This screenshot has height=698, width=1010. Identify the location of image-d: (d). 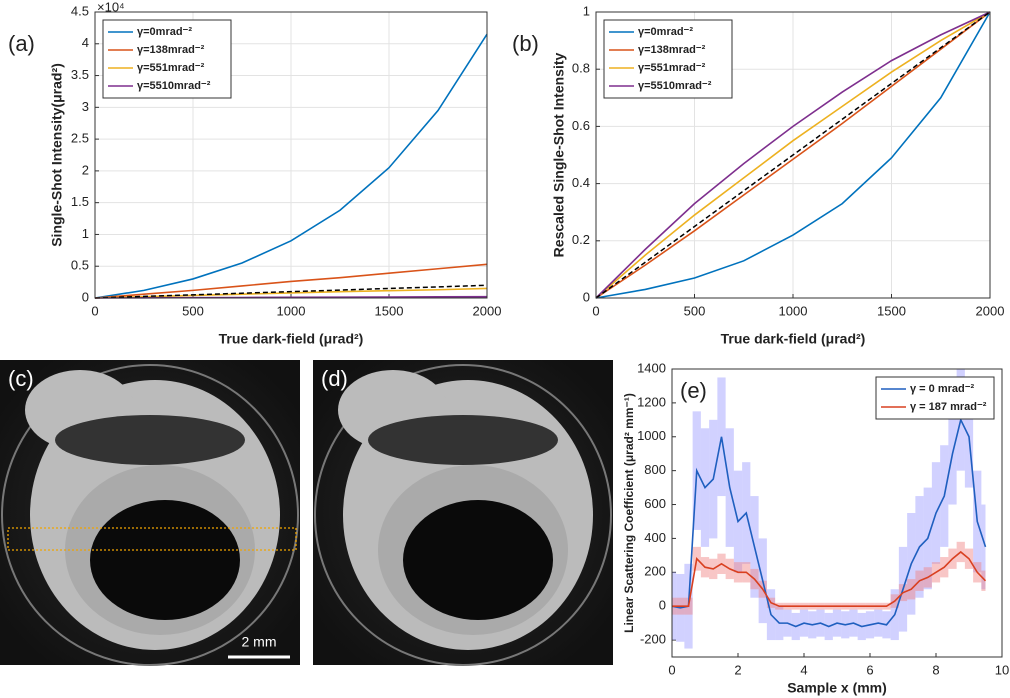
(463, 513).